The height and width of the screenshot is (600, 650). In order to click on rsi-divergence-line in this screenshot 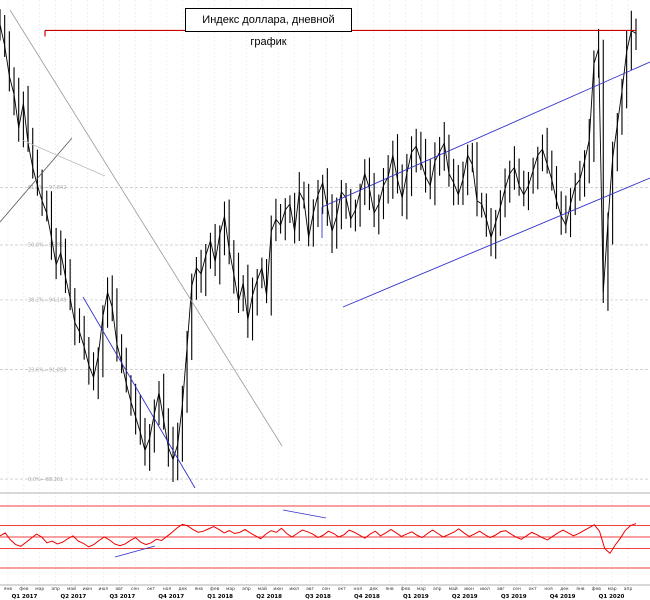, I will do `click(304, 514)`.